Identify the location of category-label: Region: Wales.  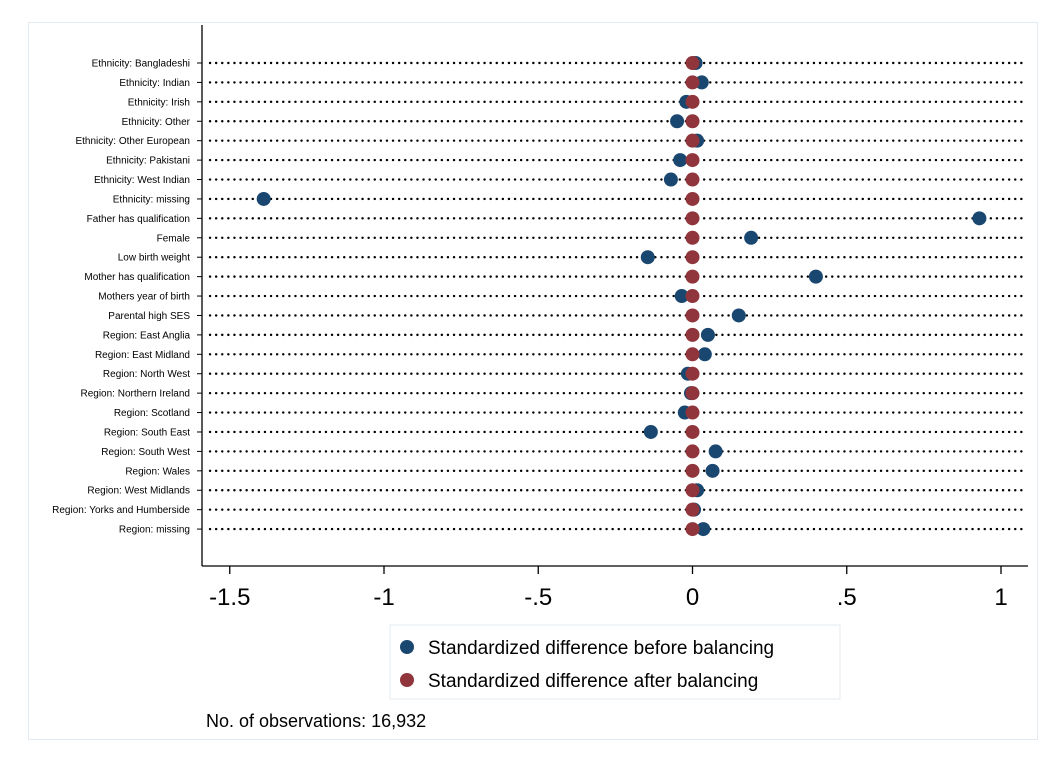
(157, 471).